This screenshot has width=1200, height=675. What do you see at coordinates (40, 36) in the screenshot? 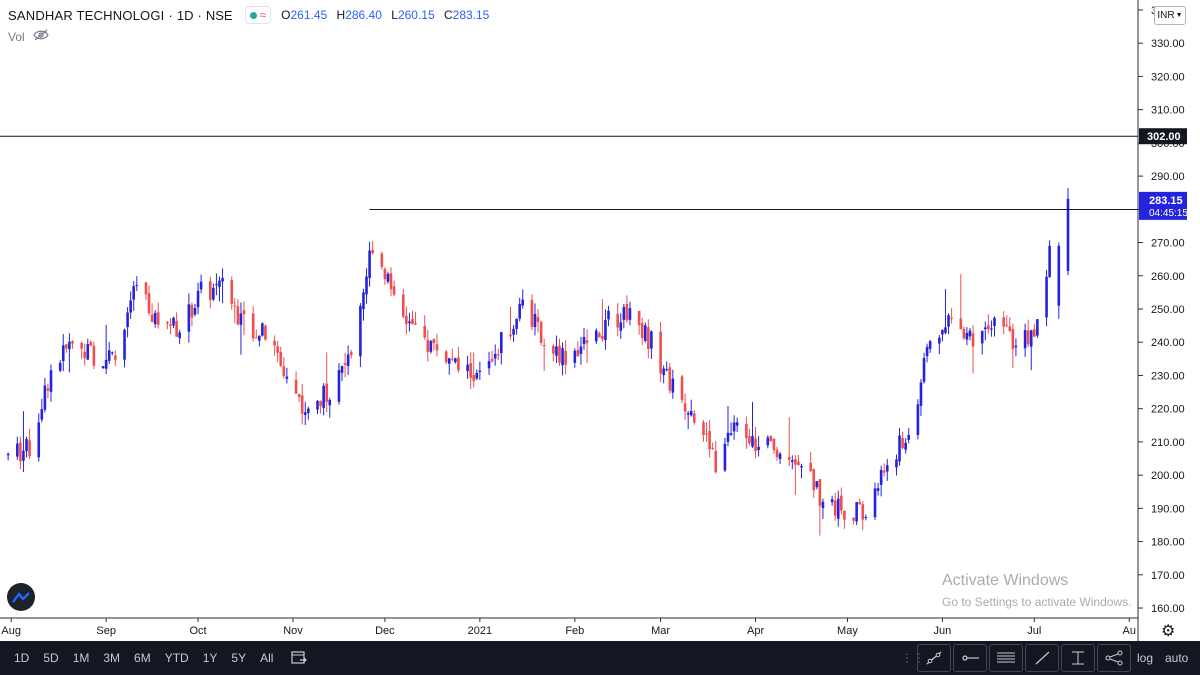
I see `eye-slash-icon` at bounding box center [40, 36].